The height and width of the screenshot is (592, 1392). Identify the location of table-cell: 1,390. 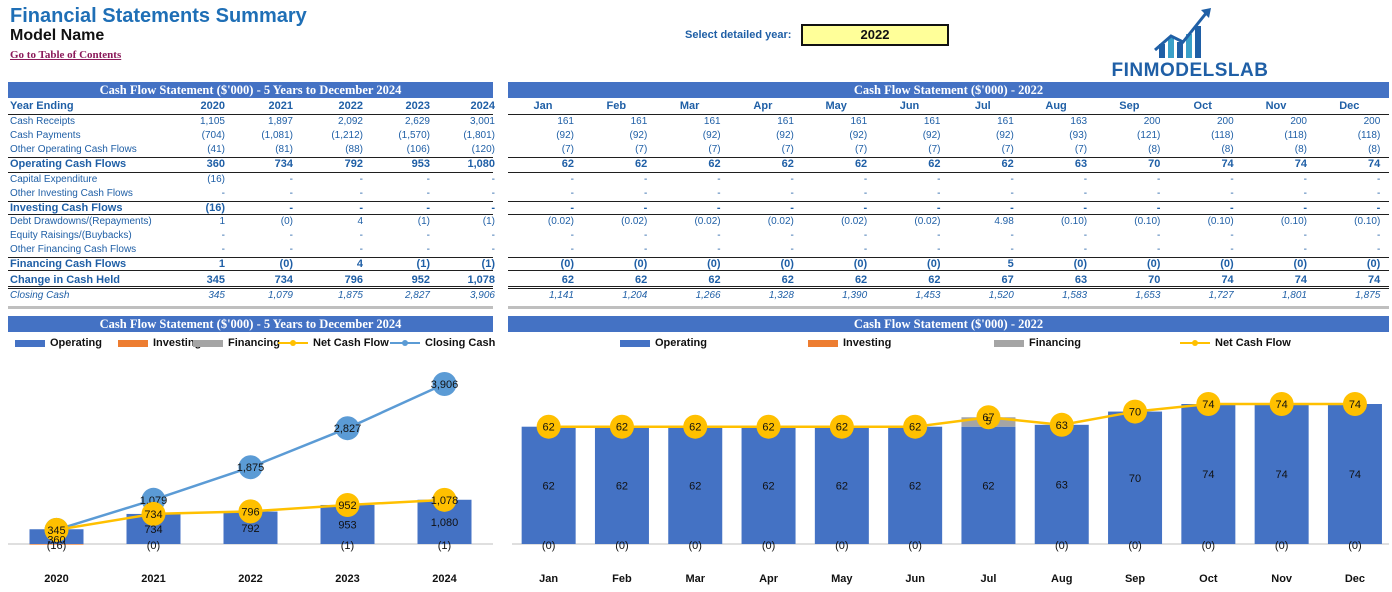
(855, 295).